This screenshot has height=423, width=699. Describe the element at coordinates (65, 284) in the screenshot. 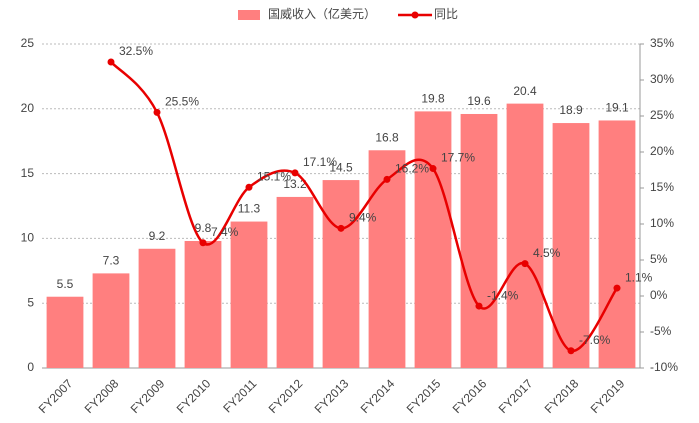

I see `bar-value-label: 5.5` at that location.